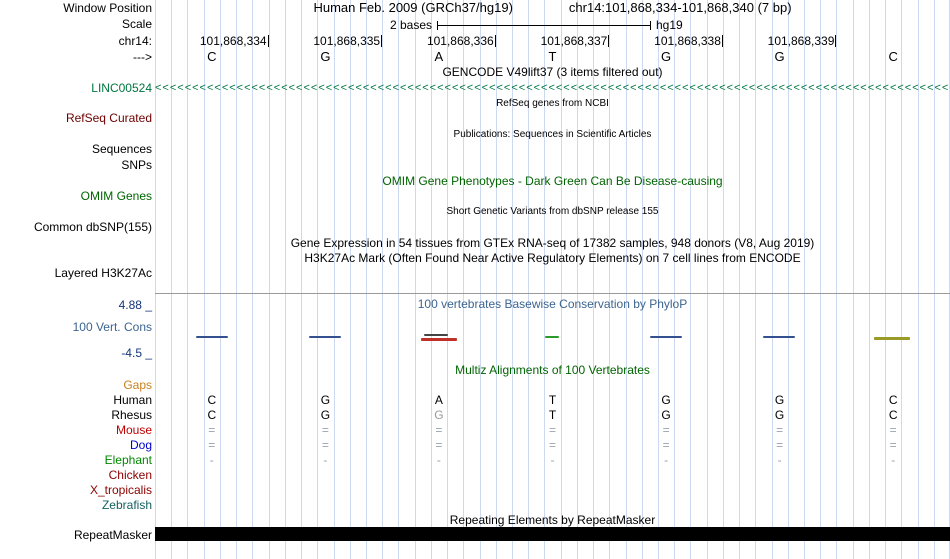  Describe the element at coordinates (92, 227) in the screenshot. I see `track-label-common-dbsnp155: Common dbSNP(155)` at that location.